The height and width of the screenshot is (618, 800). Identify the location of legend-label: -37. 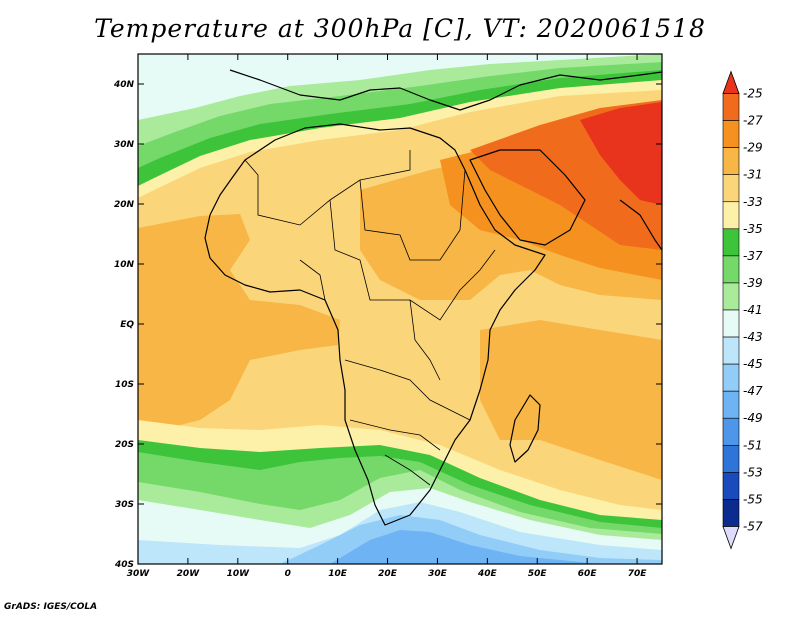
(753, 256).